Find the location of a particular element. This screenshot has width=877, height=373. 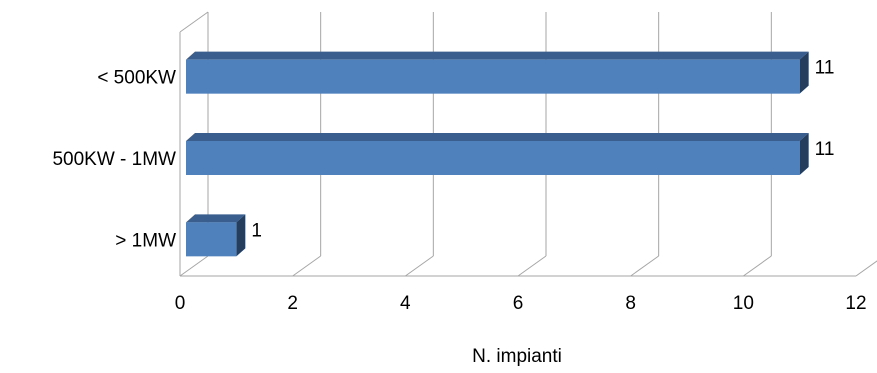

x-tick-label: 6 is located at coordinates (518, 303).